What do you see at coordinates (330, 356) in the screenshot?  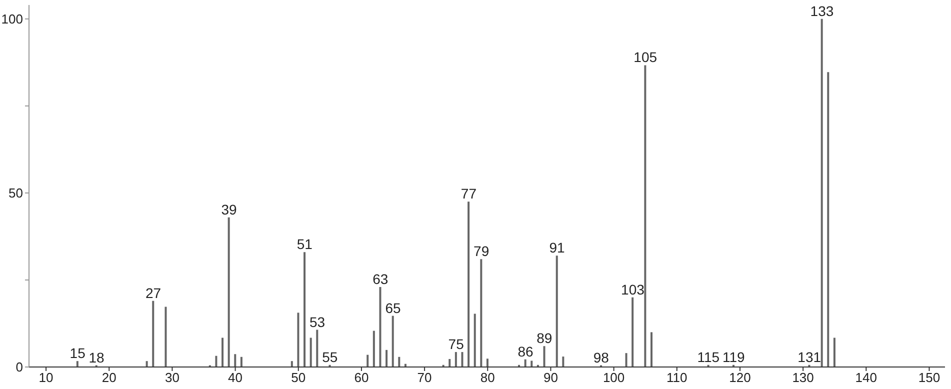 I see `annotation: 55` at bounding box center [330, 356].